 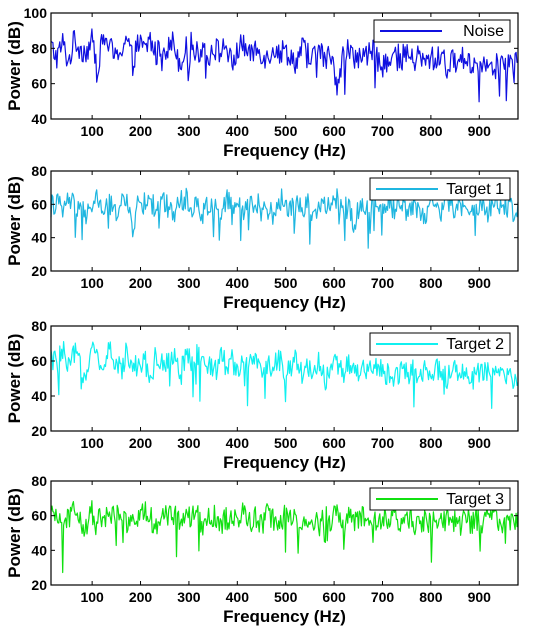 I want to click on legend-label: Target 2, so click(x=475, y=344).